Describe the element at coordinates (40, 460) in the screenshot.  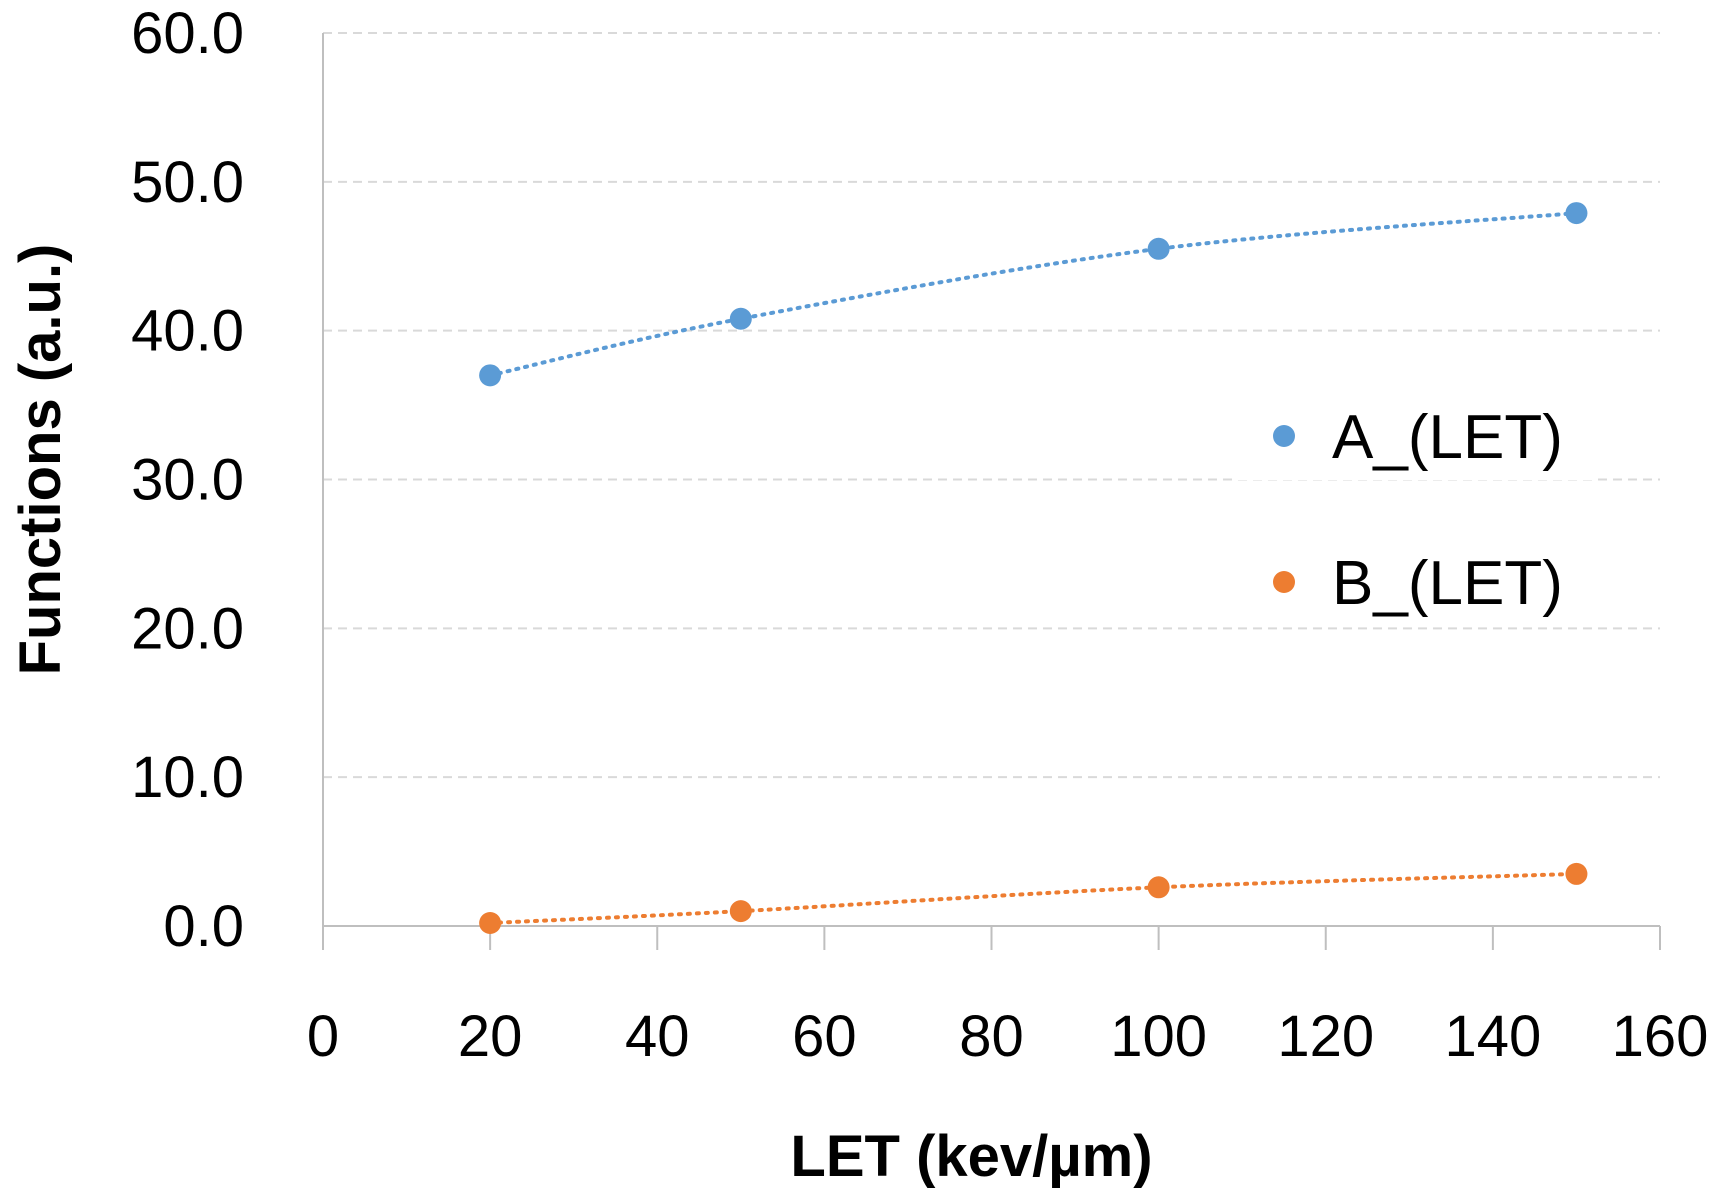
I see `y-axis-title: Functions (a.u.)` at that location.